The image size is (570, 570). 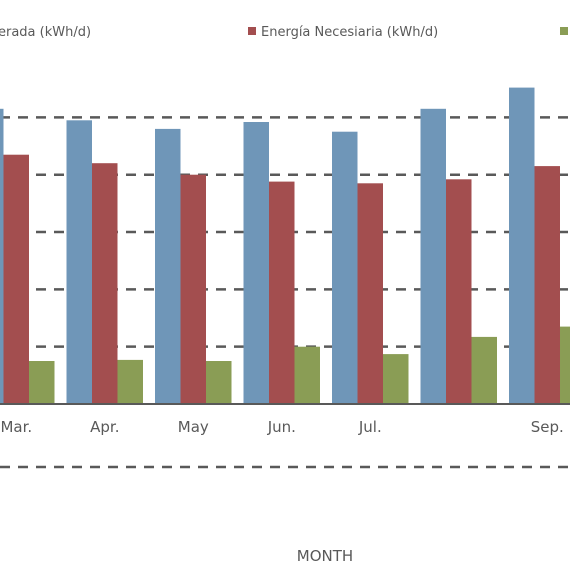 I want to click on legend: erada (kWh/d) Energía Necesiaria (kWh/d), so click(x=284, y=32).